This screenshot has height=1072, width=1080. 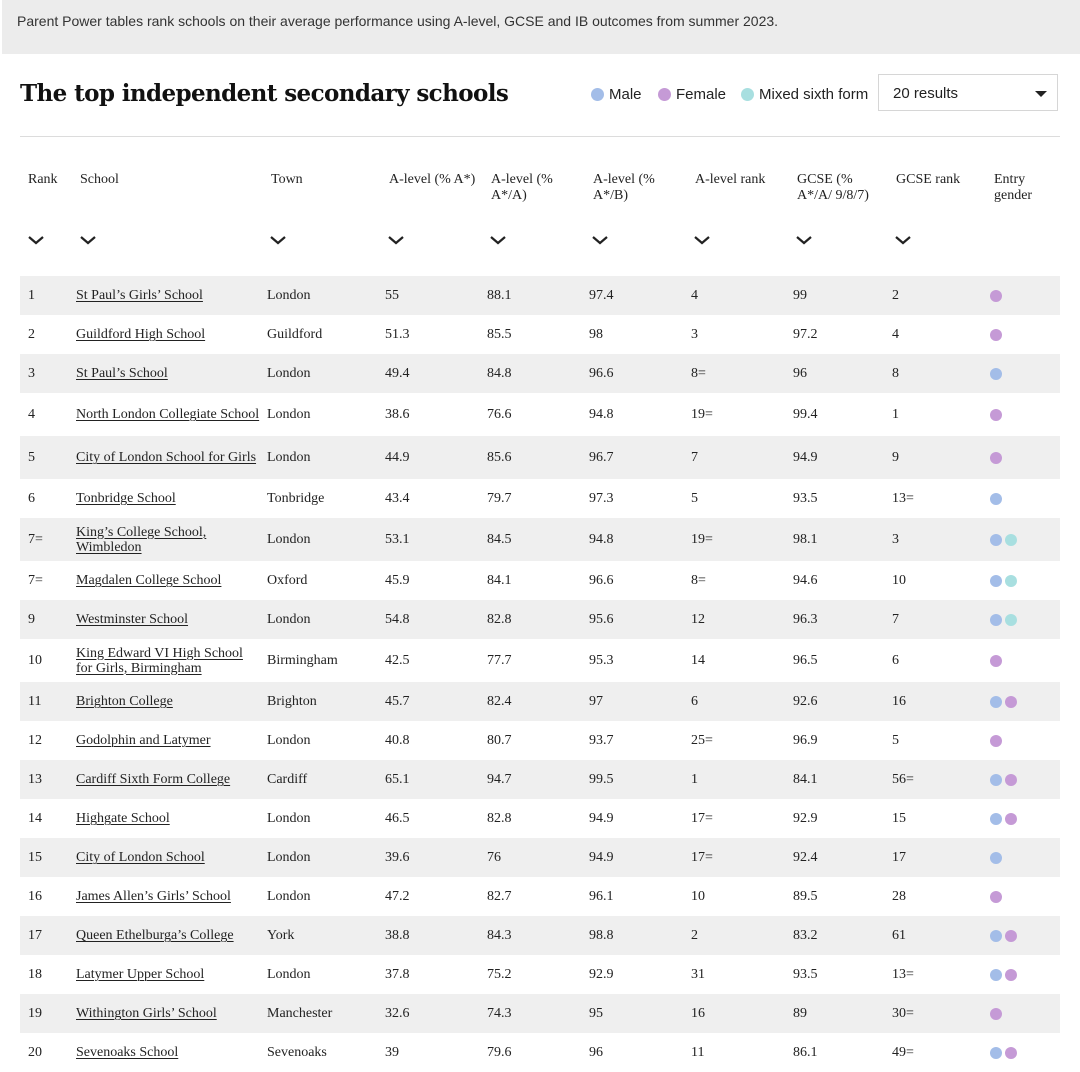 I want to click on school-link: Guildford High School, so click(x=141, y=334).